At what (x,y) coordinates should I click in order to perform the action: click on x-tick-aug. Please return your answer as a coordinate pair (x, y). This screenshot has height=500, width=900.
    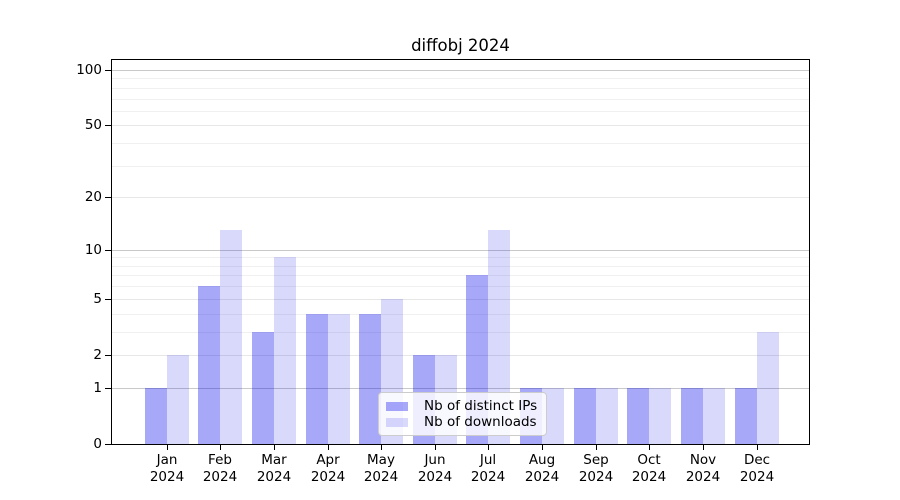
    Looking at the image, I should click on (542, 447).